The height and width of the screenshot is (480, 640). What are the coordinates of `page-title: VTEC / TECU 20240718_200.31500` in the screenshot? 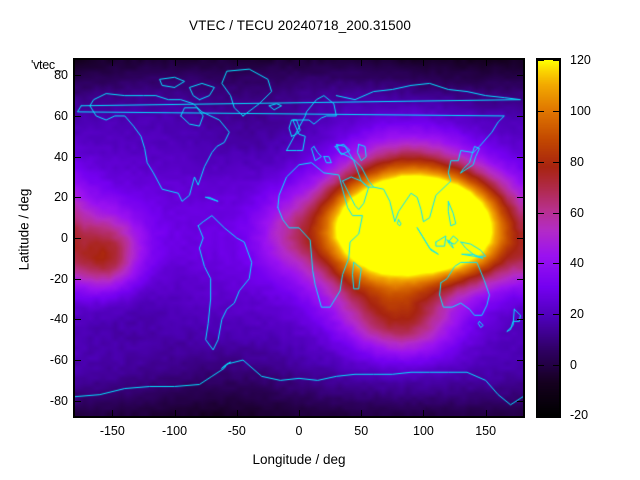 It's located at (300, 25).